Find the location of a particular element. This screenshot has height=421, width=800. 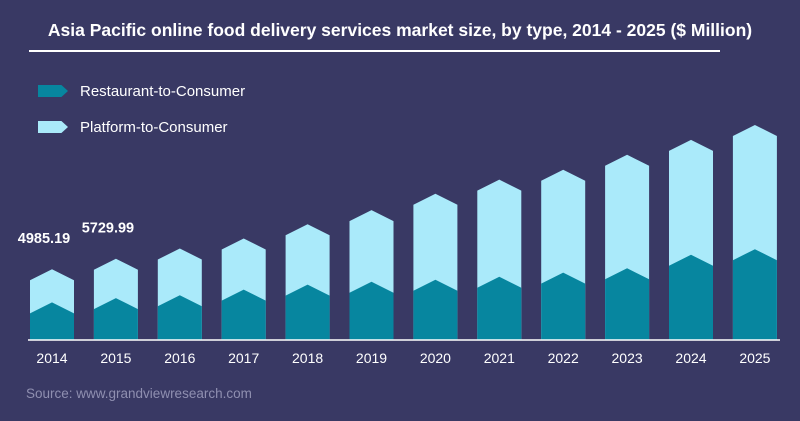

bar-restaurant-2015 is located at coordinates (115, 319).